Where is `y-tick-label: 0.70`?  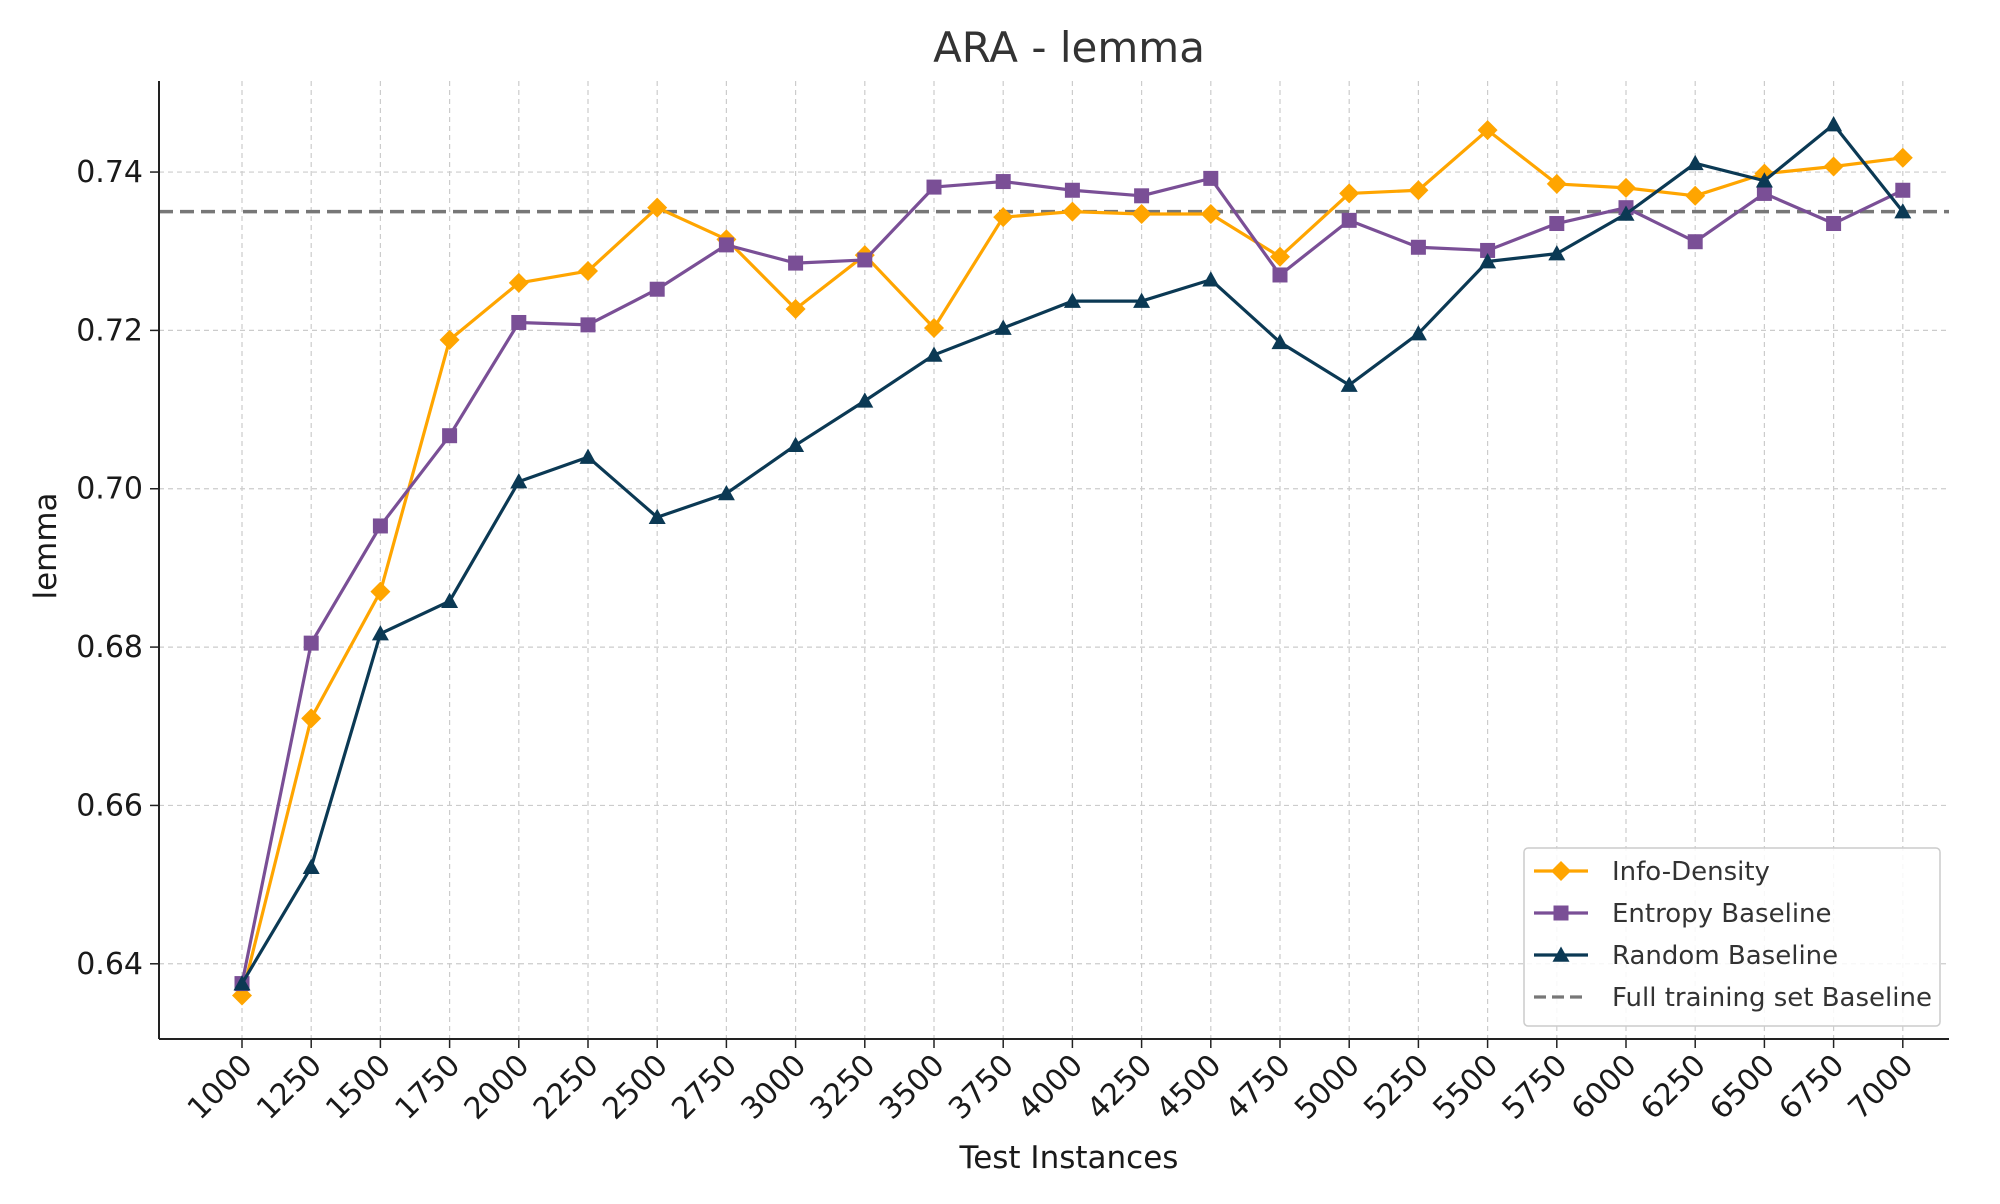 y-tick-label: 0.70 is located at coordinates (109, 489).